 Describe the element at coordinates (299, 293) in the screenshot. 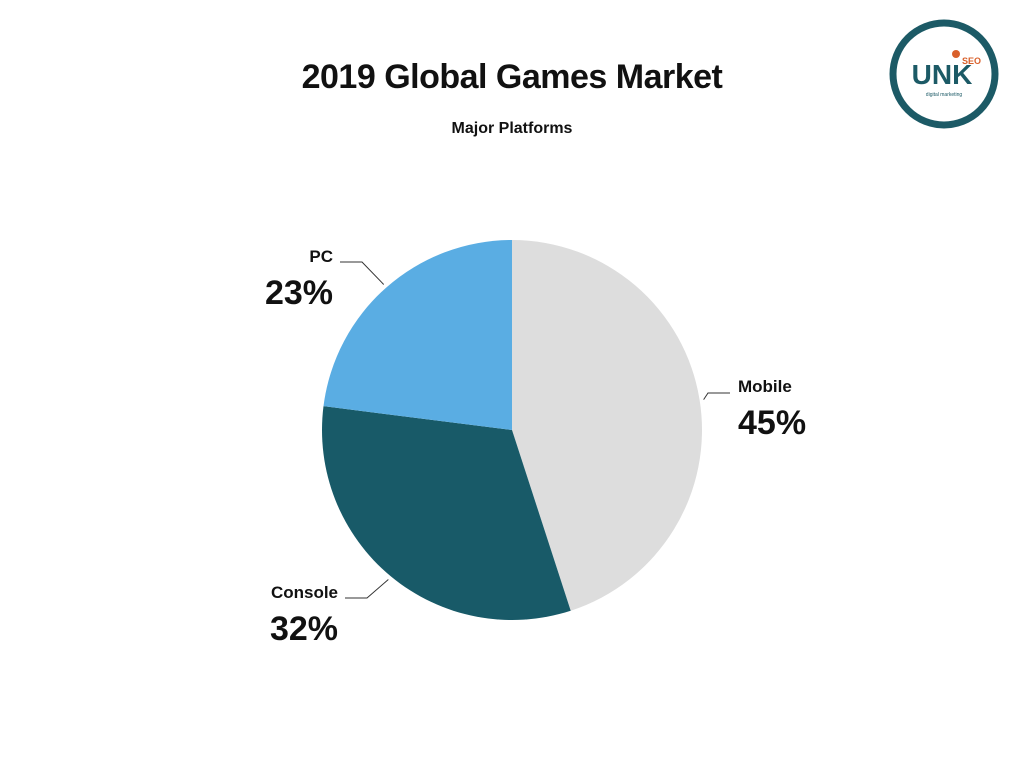

I see `slice-value-pc: 23%` at that location.